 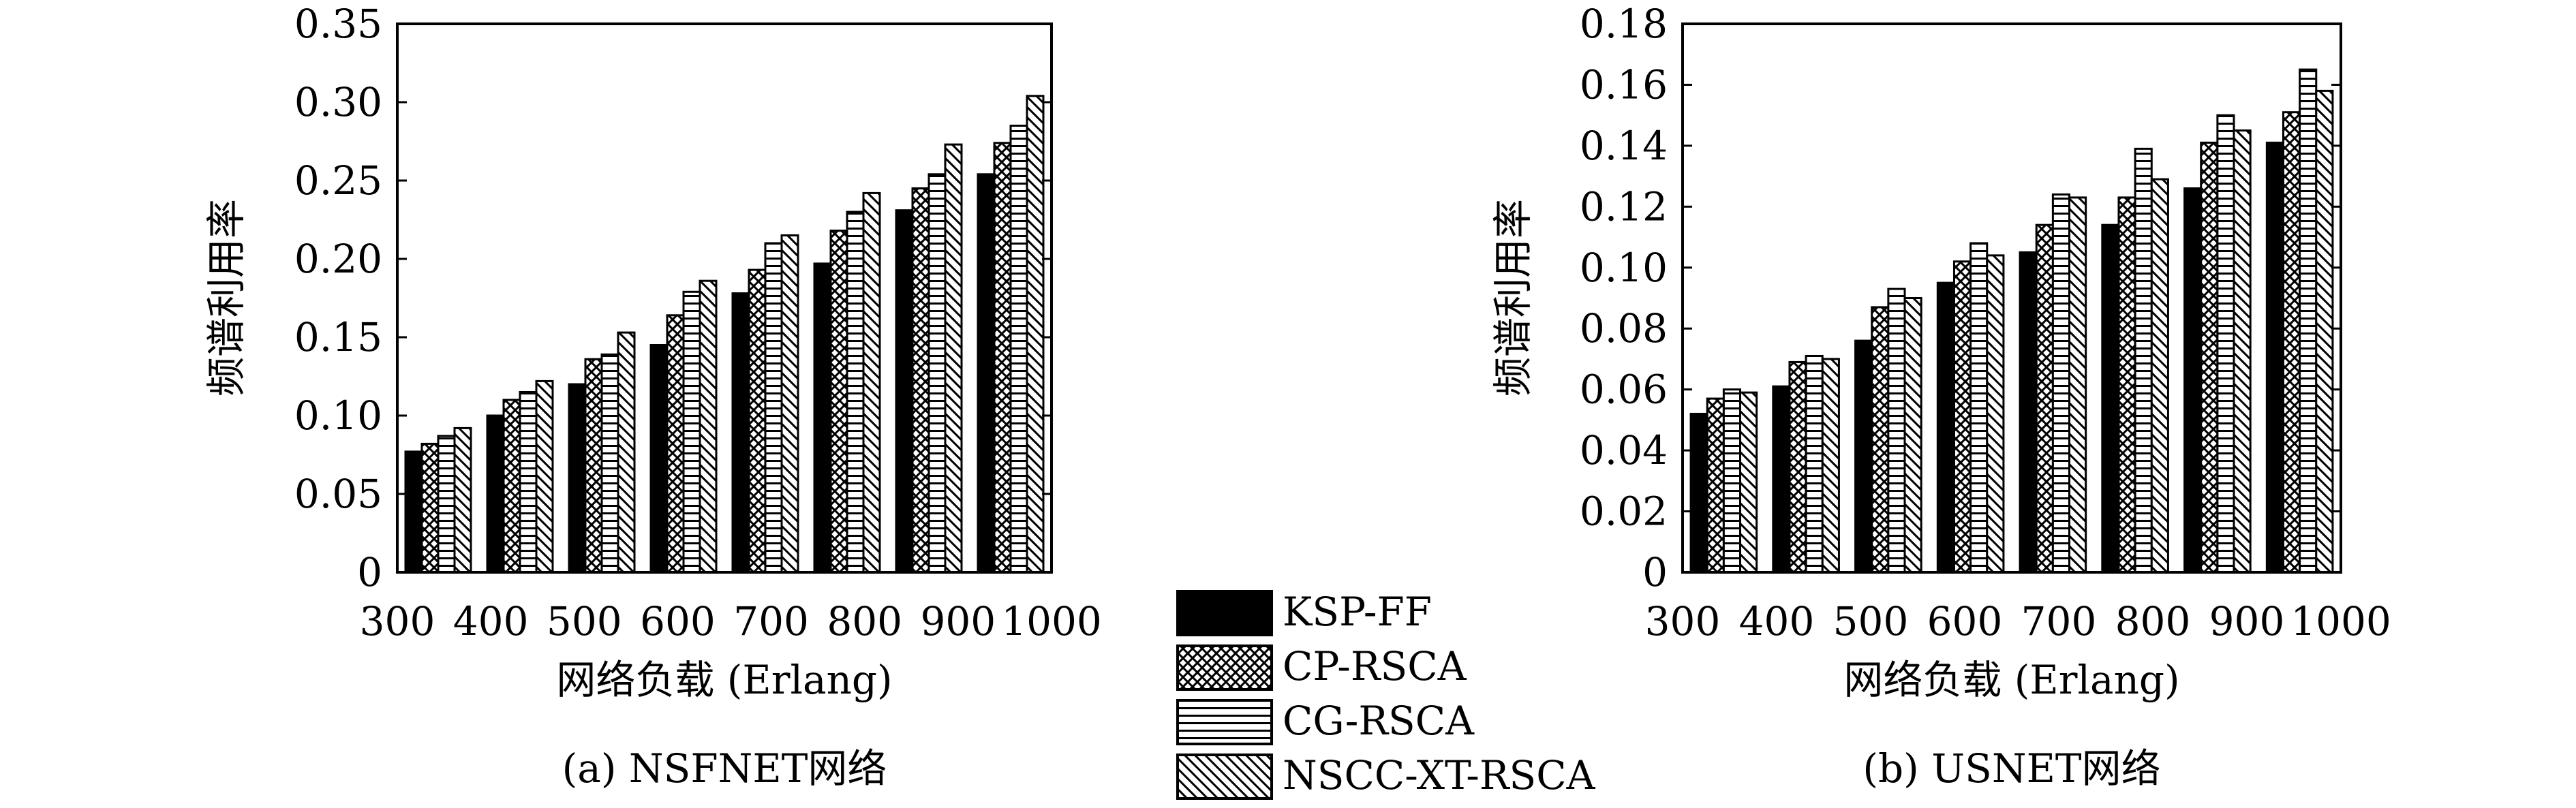 What do you see at coordinates (338, 337) in the screenshot?
I see `y-tick-label-nsfnet-3: 0.15` at bounding box center [338, 337].